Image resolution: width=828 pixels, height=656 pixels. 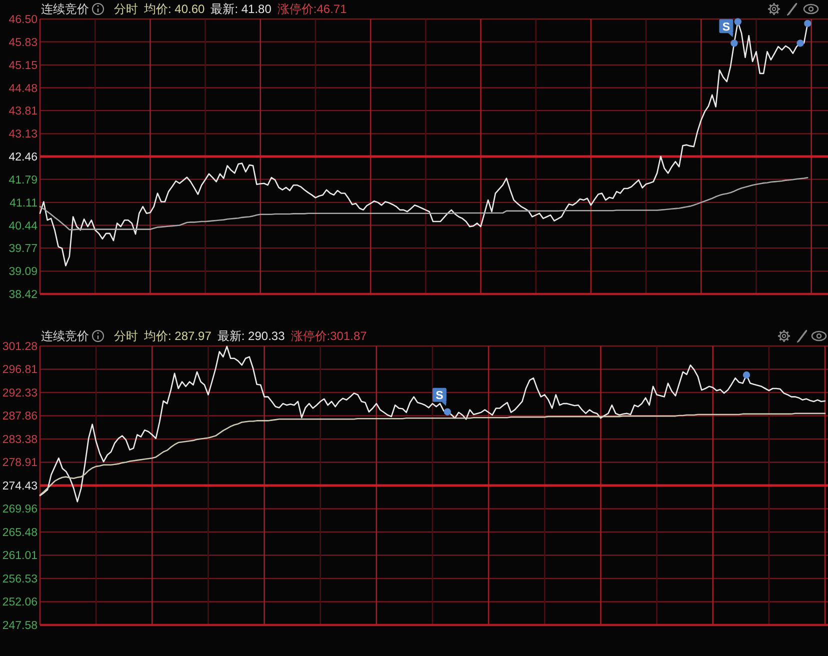 What do you see at coordinates (20, 394) in the screenshot?
I see `y-tick-label: 292.33` at bounding box center [20, 394].